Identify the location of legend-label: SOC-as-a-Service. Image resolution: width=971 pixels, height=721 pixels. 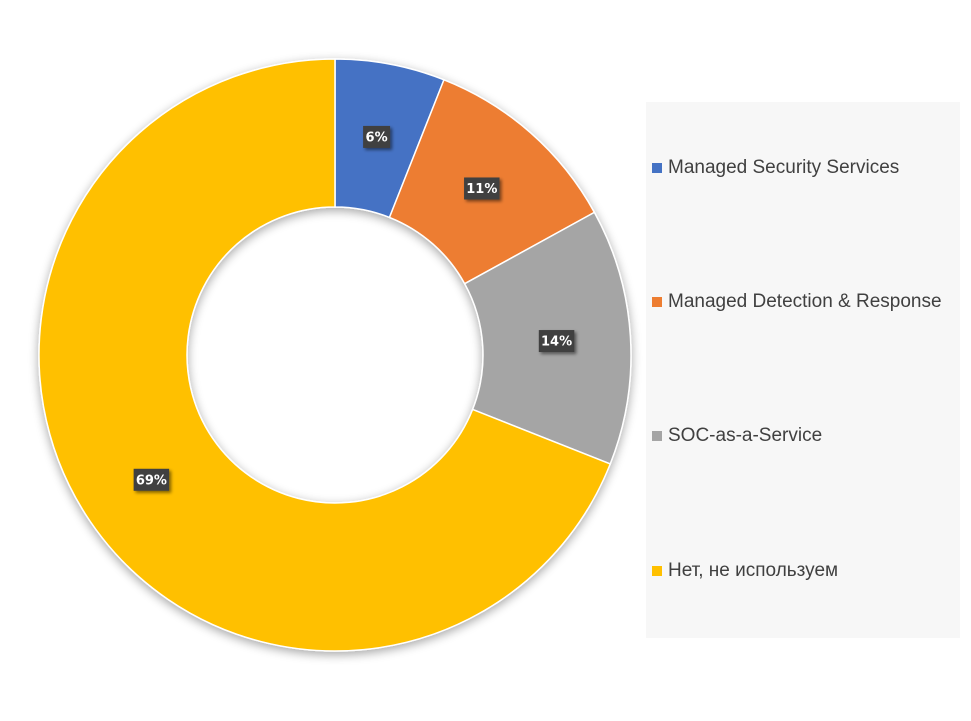
(745, 435).